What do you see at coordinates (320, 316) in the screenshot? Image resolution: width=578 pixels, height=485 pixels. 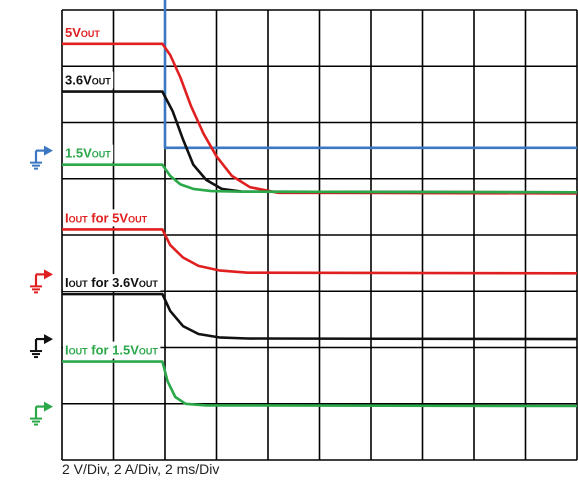 I see `trace-iout-for-3-6vout` at bounding box center [320, 316].